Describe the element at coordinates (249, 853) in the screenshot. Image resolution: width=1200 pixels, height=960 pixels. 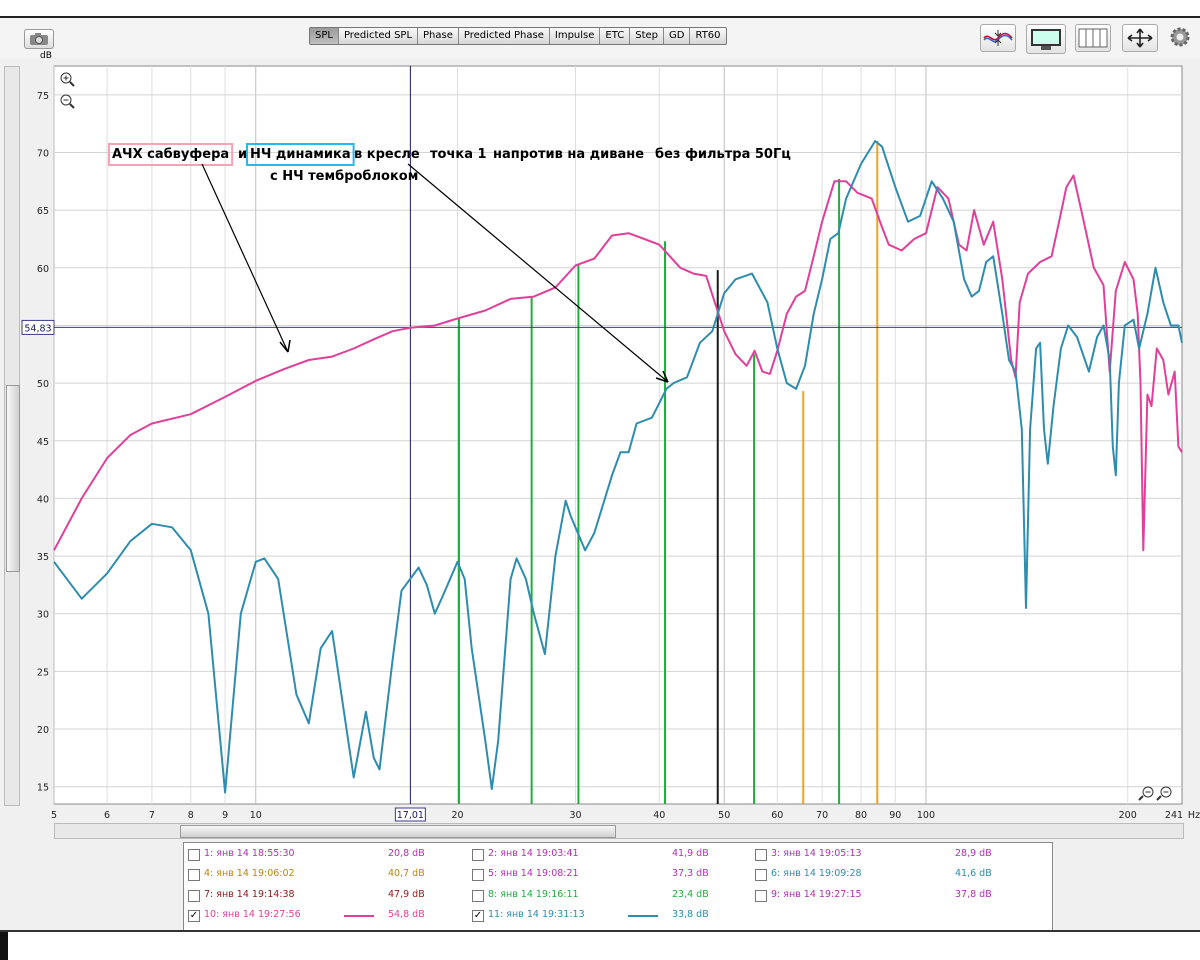
I see `legend-label: 1: янв 14 18:55:30` at that location.